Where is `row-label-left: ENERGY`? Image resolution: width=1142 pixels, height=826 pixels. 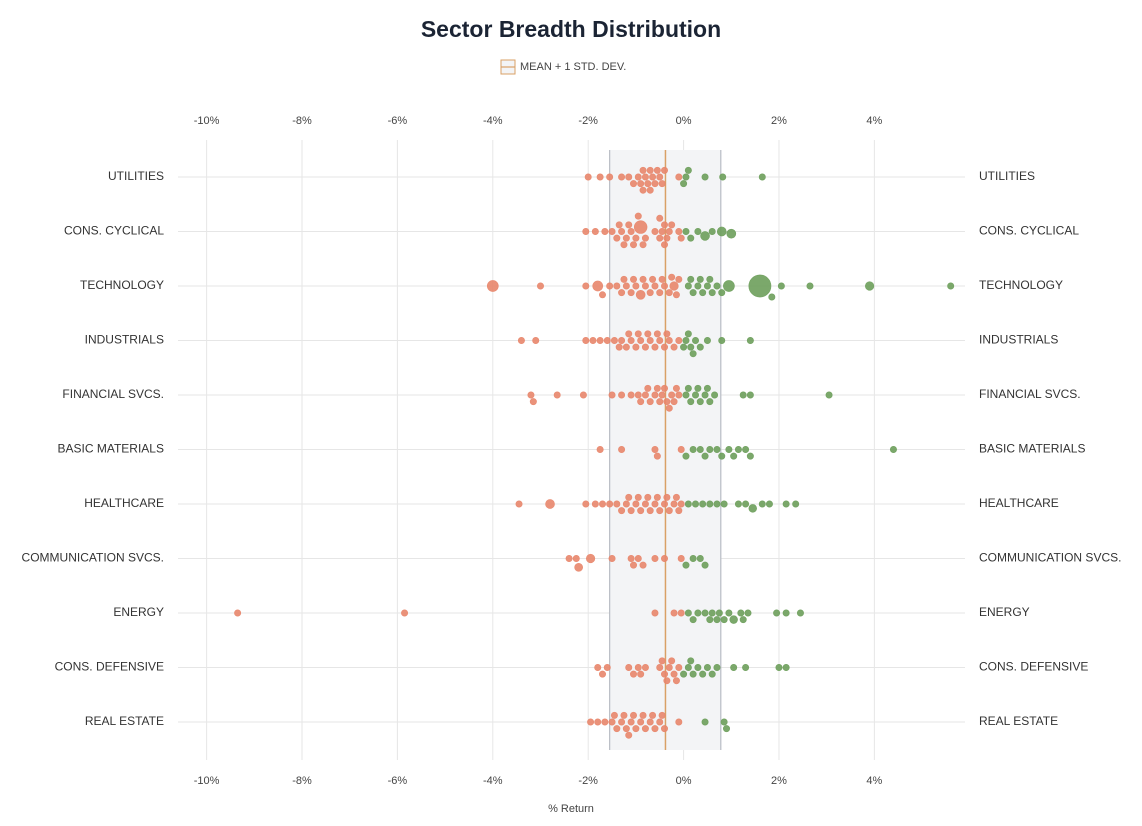 row-label-left: ENERGY is located at coordinates (138, 612).